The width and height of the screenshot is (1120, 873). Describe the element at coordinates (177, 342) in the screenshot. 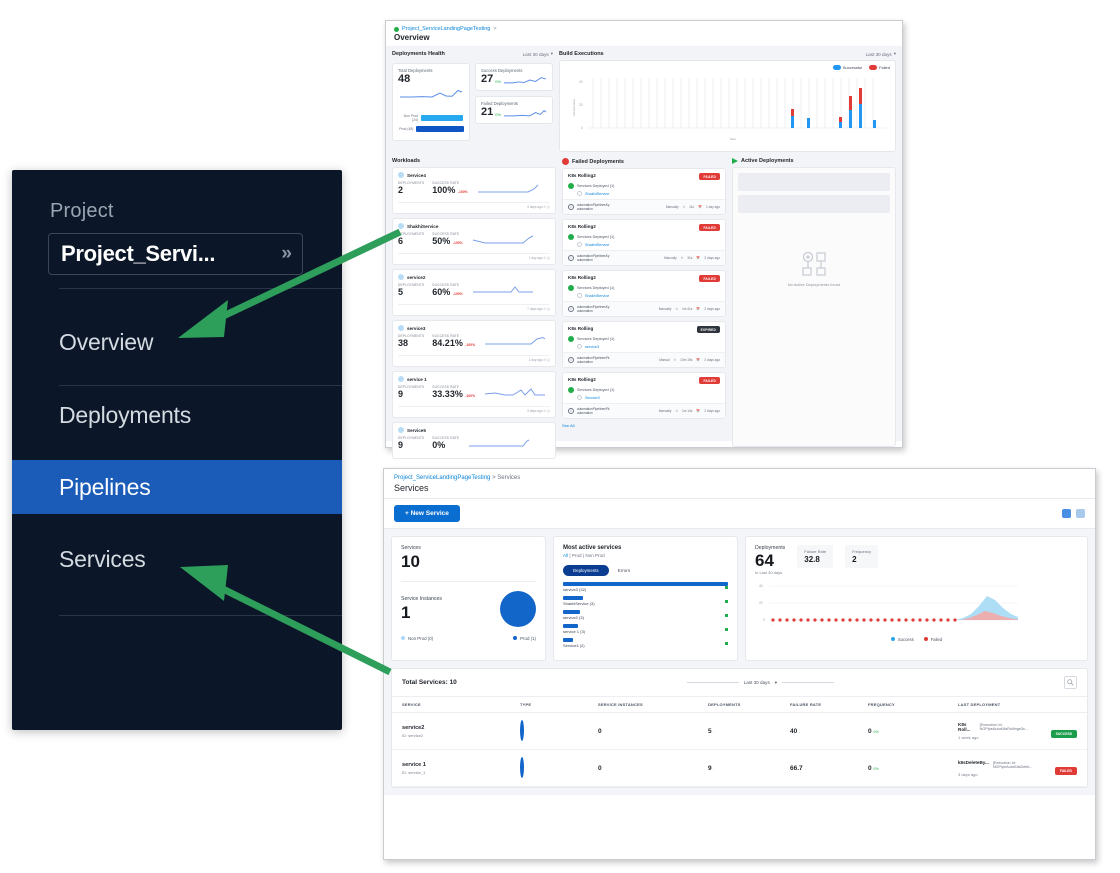

I see `sidebar-item-overview: Overview` at that location.